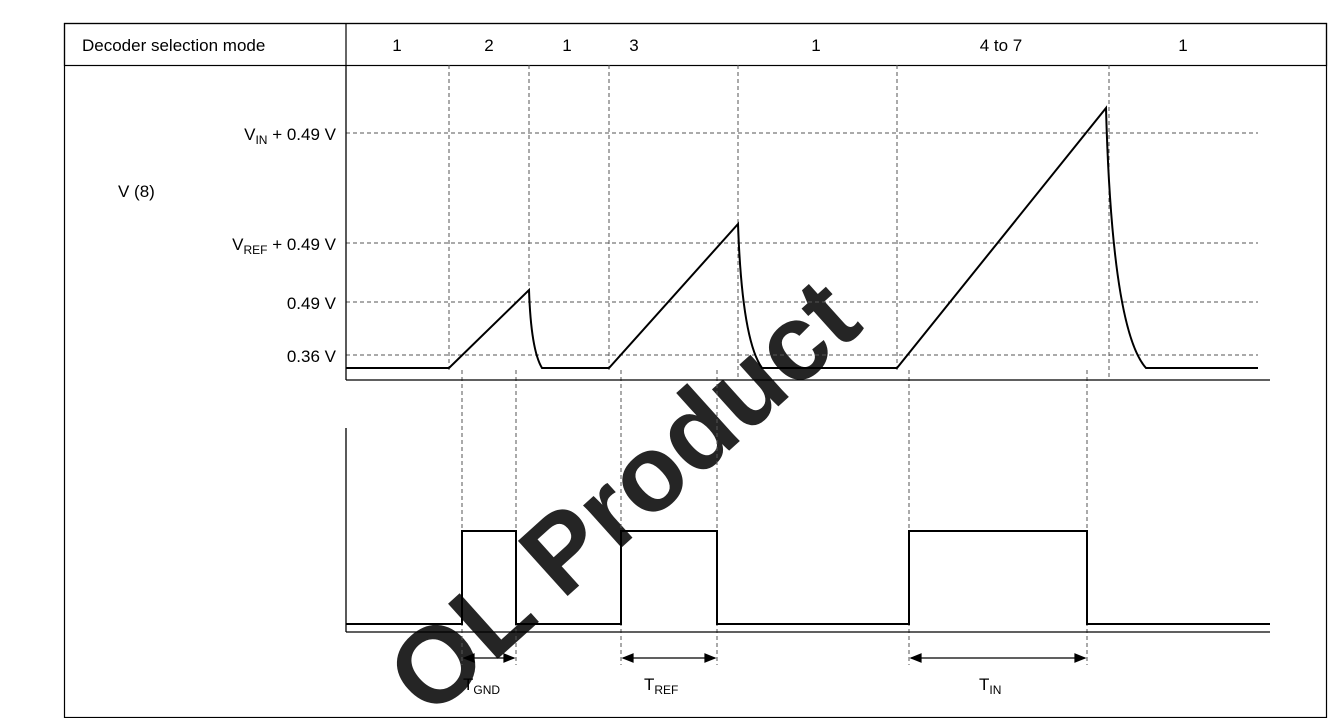  What do you see at coordinates (990, 686) in the screenshot?
I see `tin-label: TIN` at bounding box center [990, 686].